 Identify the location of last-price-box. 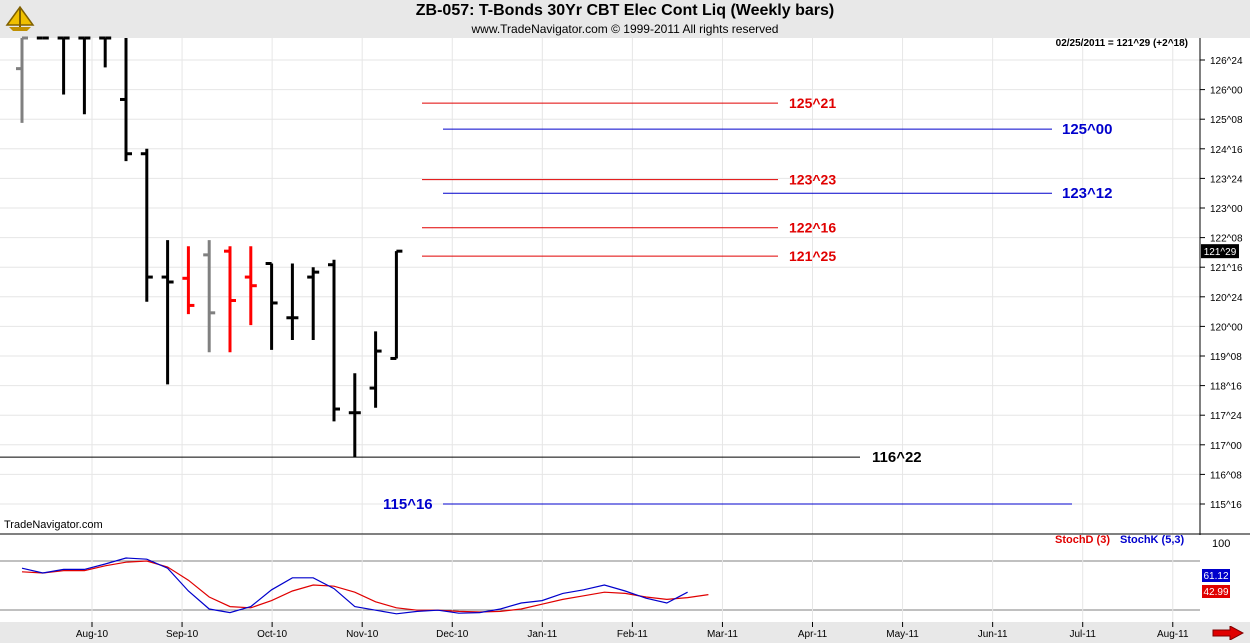
(1220, 251).